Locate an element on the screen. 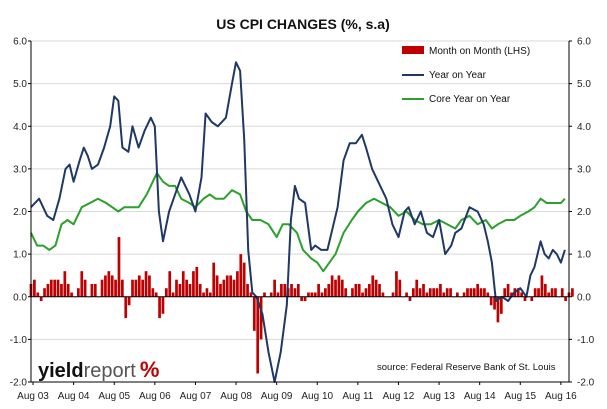 The image size is (607, 409). y-tick-label-left: 2.0 is located at coordinates (20, 212).